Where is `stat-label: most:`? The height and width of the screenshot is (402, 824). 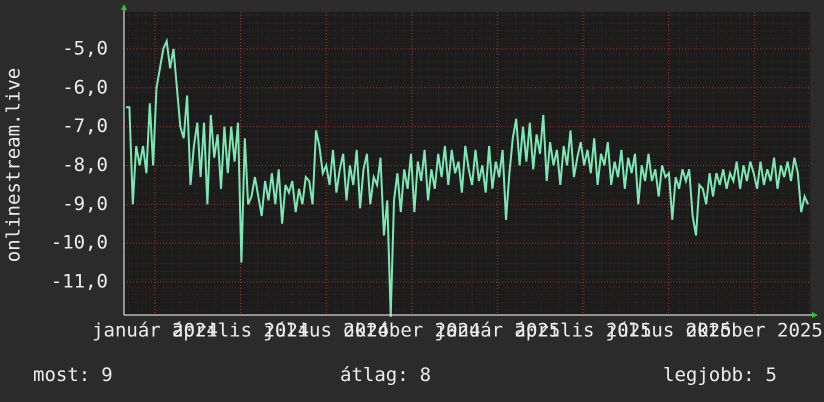
stat-label: most: is located at coordinates (61, 375).